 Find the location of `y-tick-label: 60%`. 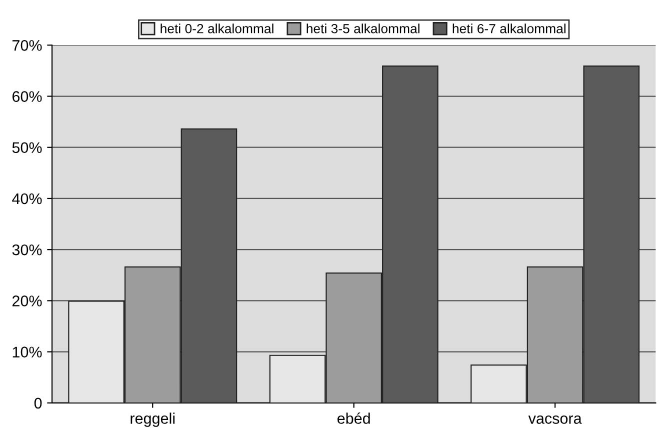

y-tick-label: 60% is located at coordinates (27, 96).